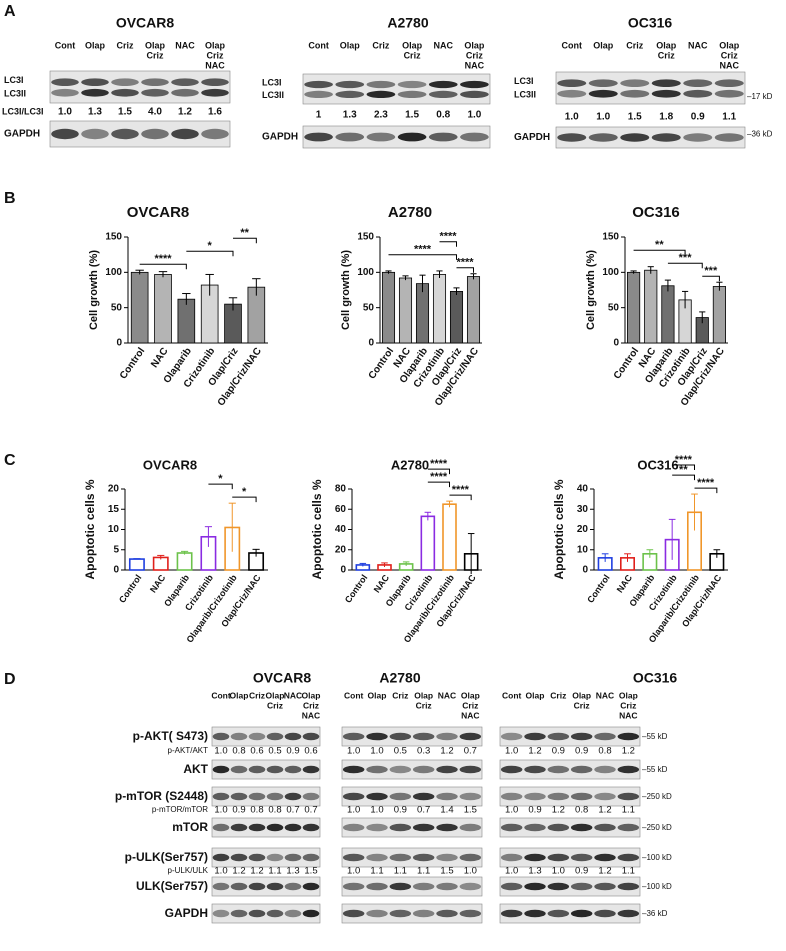 This screenshot has height=951, width=786. Describe the element at coordinates (172, 886) in the screenshot. I see `row-label: ULK(Ser757)` at that location.